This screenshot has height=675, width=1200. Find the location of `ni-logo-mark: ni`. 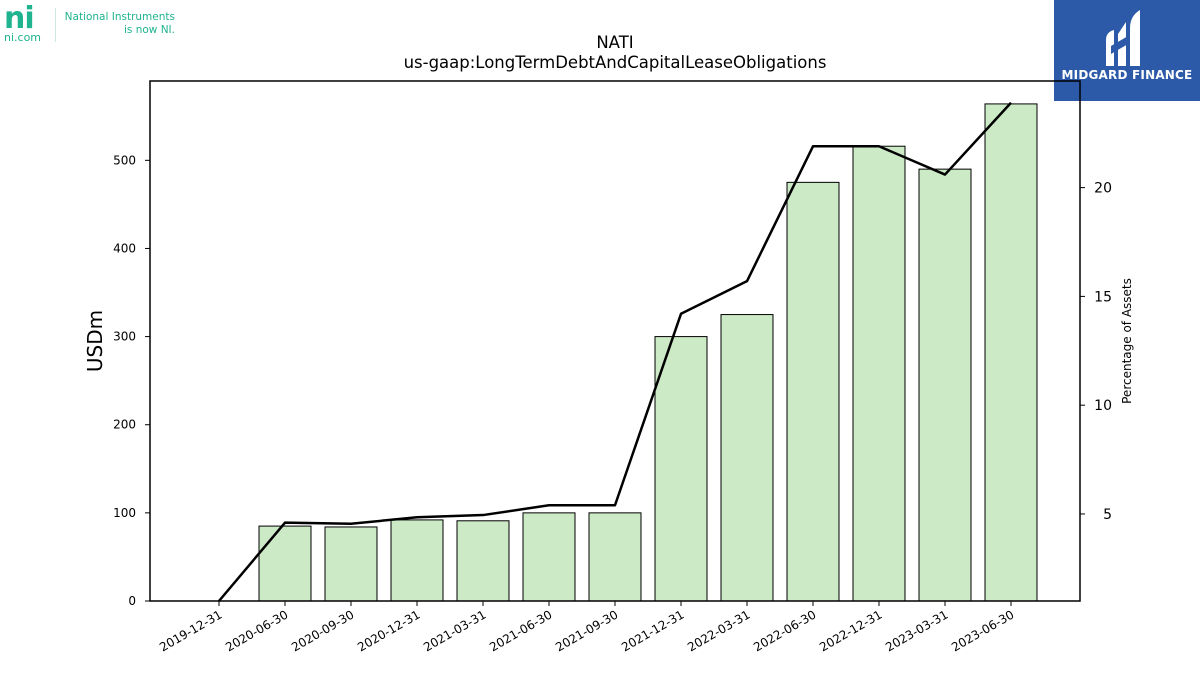

ni-logo-mark: ni is located at coordinates (19, 18).